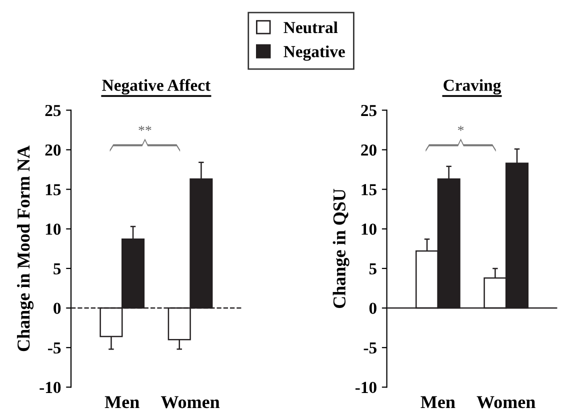 The height and width of the screenshot is (419, 568). Describe the element at coordinates (156, 86) in the screenshot. I see `chart-title: Negative Affect` at that location.